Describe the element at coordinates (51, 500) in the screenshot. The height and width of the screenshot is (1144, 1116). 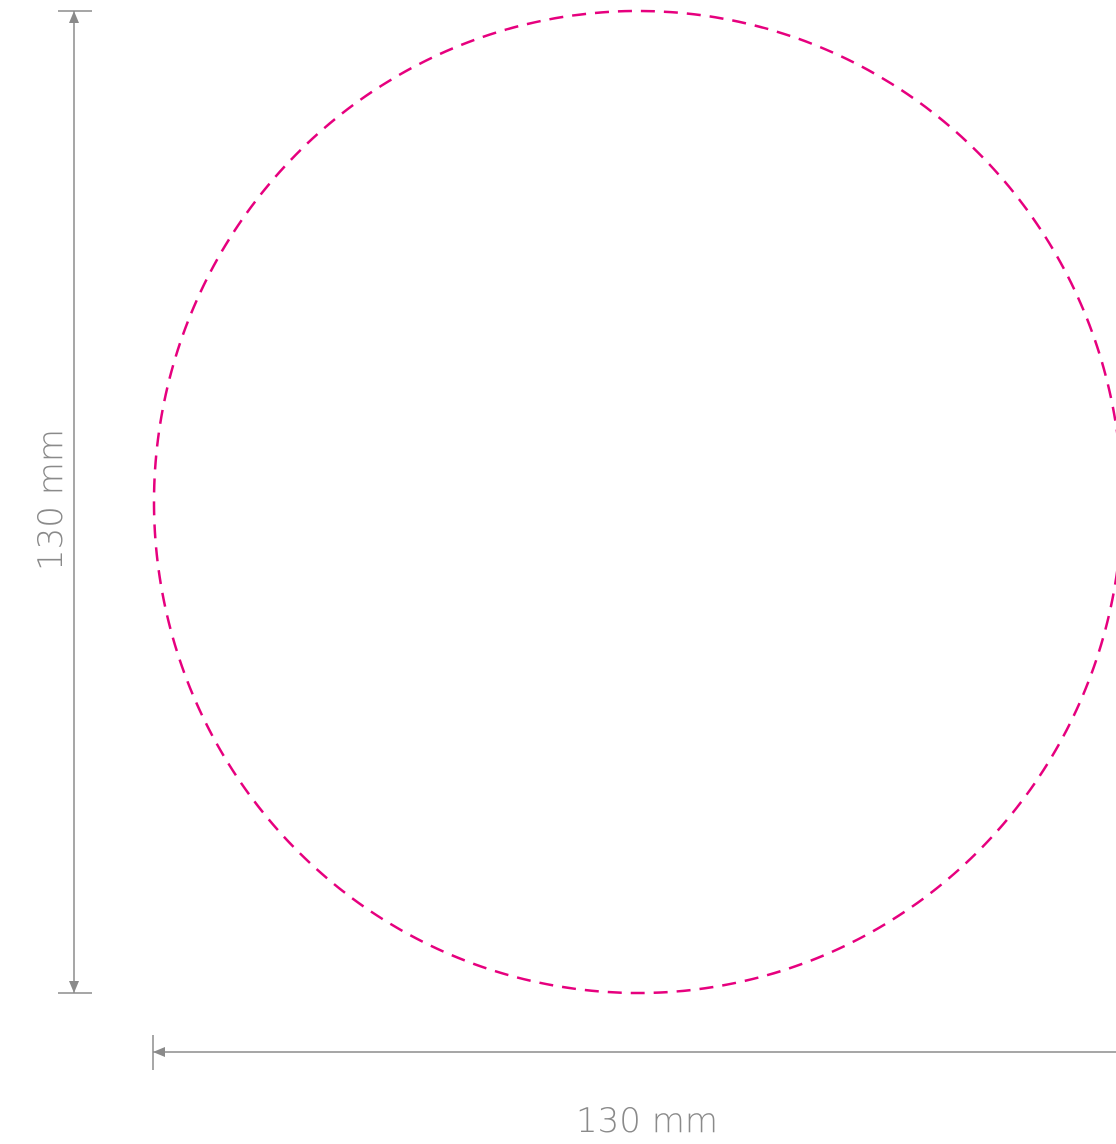
I see `height-label: 130 mm` at that location.